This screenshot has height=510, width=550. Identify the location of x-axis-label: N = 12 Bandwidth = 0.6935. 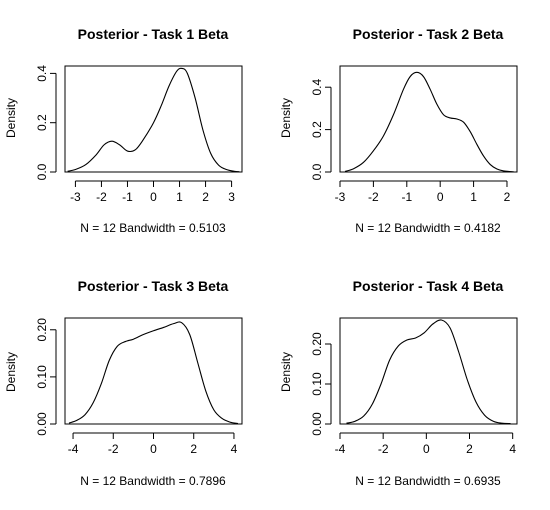
(428, 481).